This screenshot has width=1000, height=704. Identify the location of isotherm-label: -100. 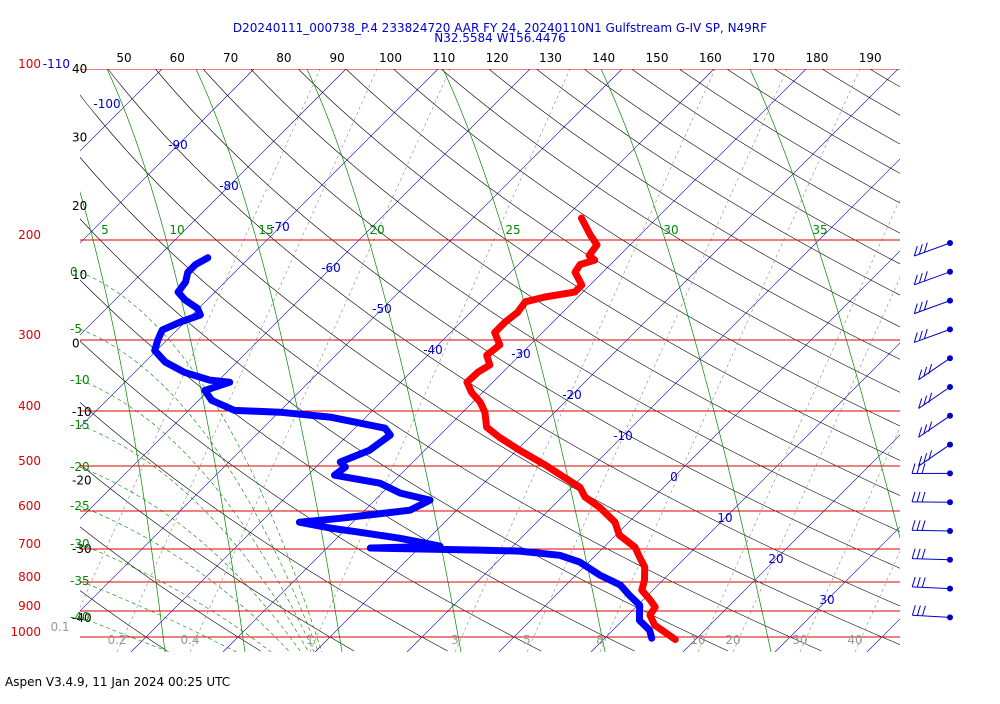
(106, 104).